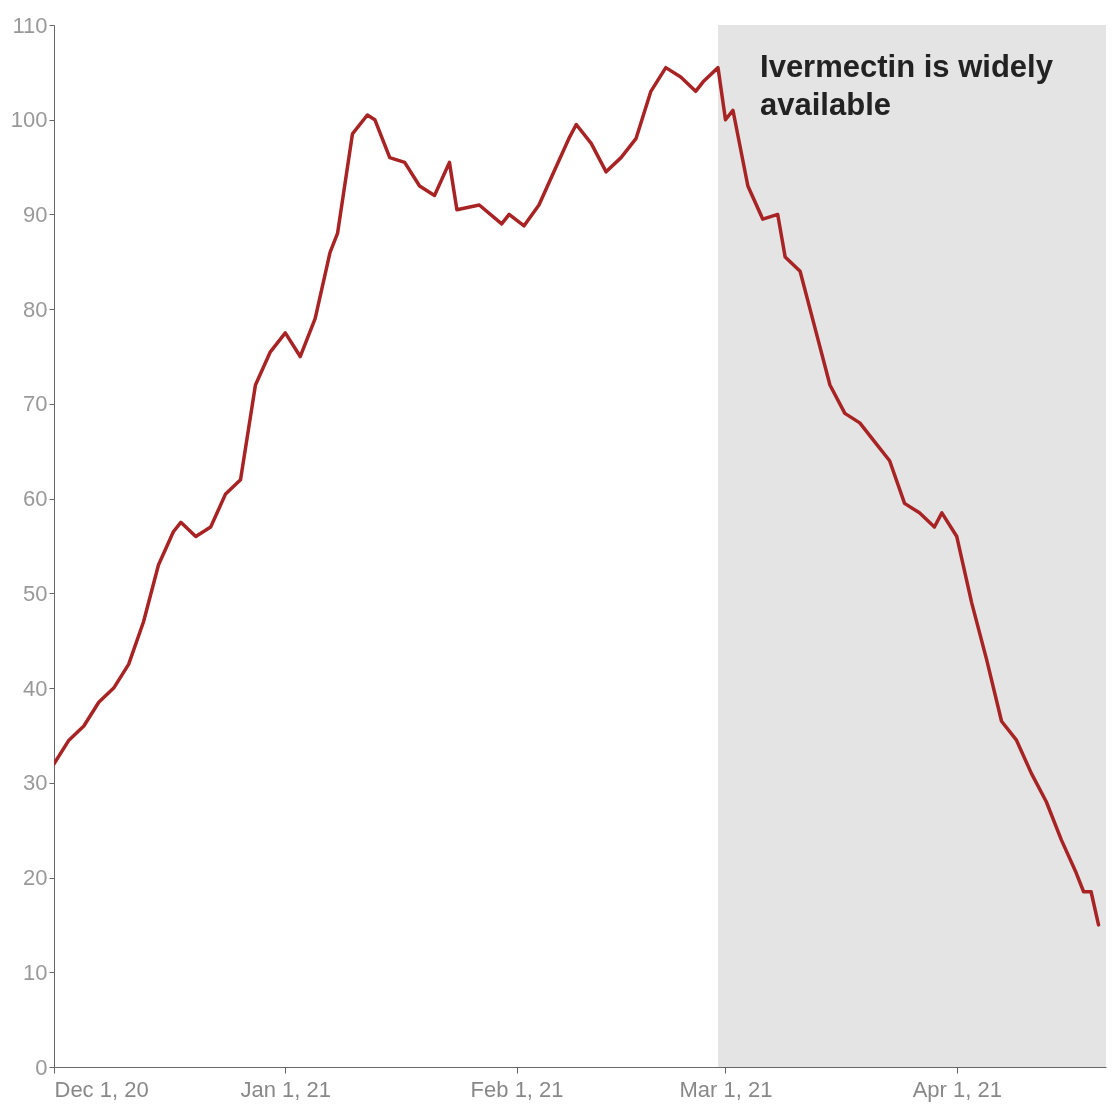 The image size is (1112, 1110). Describe the element at coordinates (29, 120) in the screenshot. I see `y-tick-label: 100` at that location.